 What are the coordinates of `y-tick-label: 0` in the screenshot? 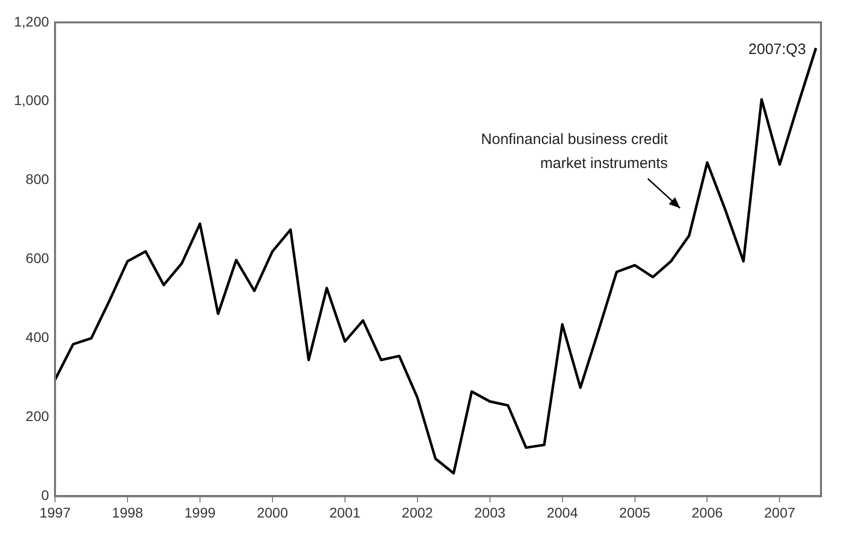 It's located at (45, 495).